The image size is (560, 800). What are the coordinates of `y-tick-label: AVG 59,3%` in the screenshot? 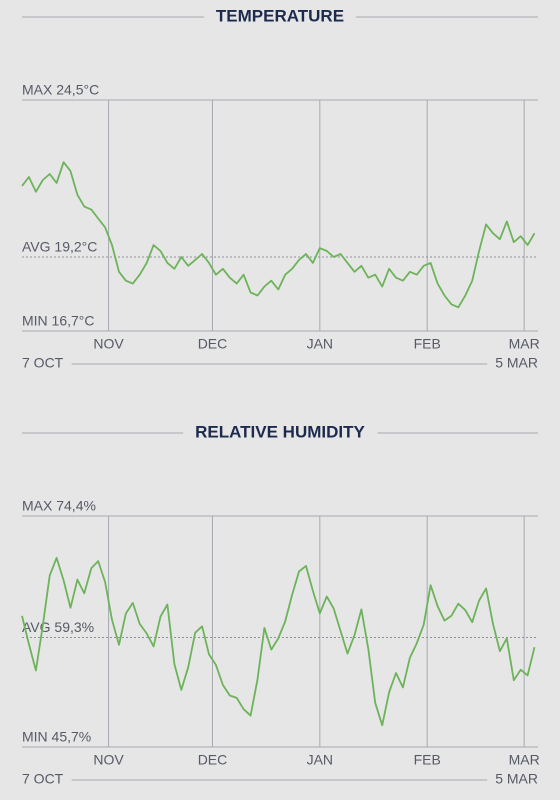 It's located at (58, 627).